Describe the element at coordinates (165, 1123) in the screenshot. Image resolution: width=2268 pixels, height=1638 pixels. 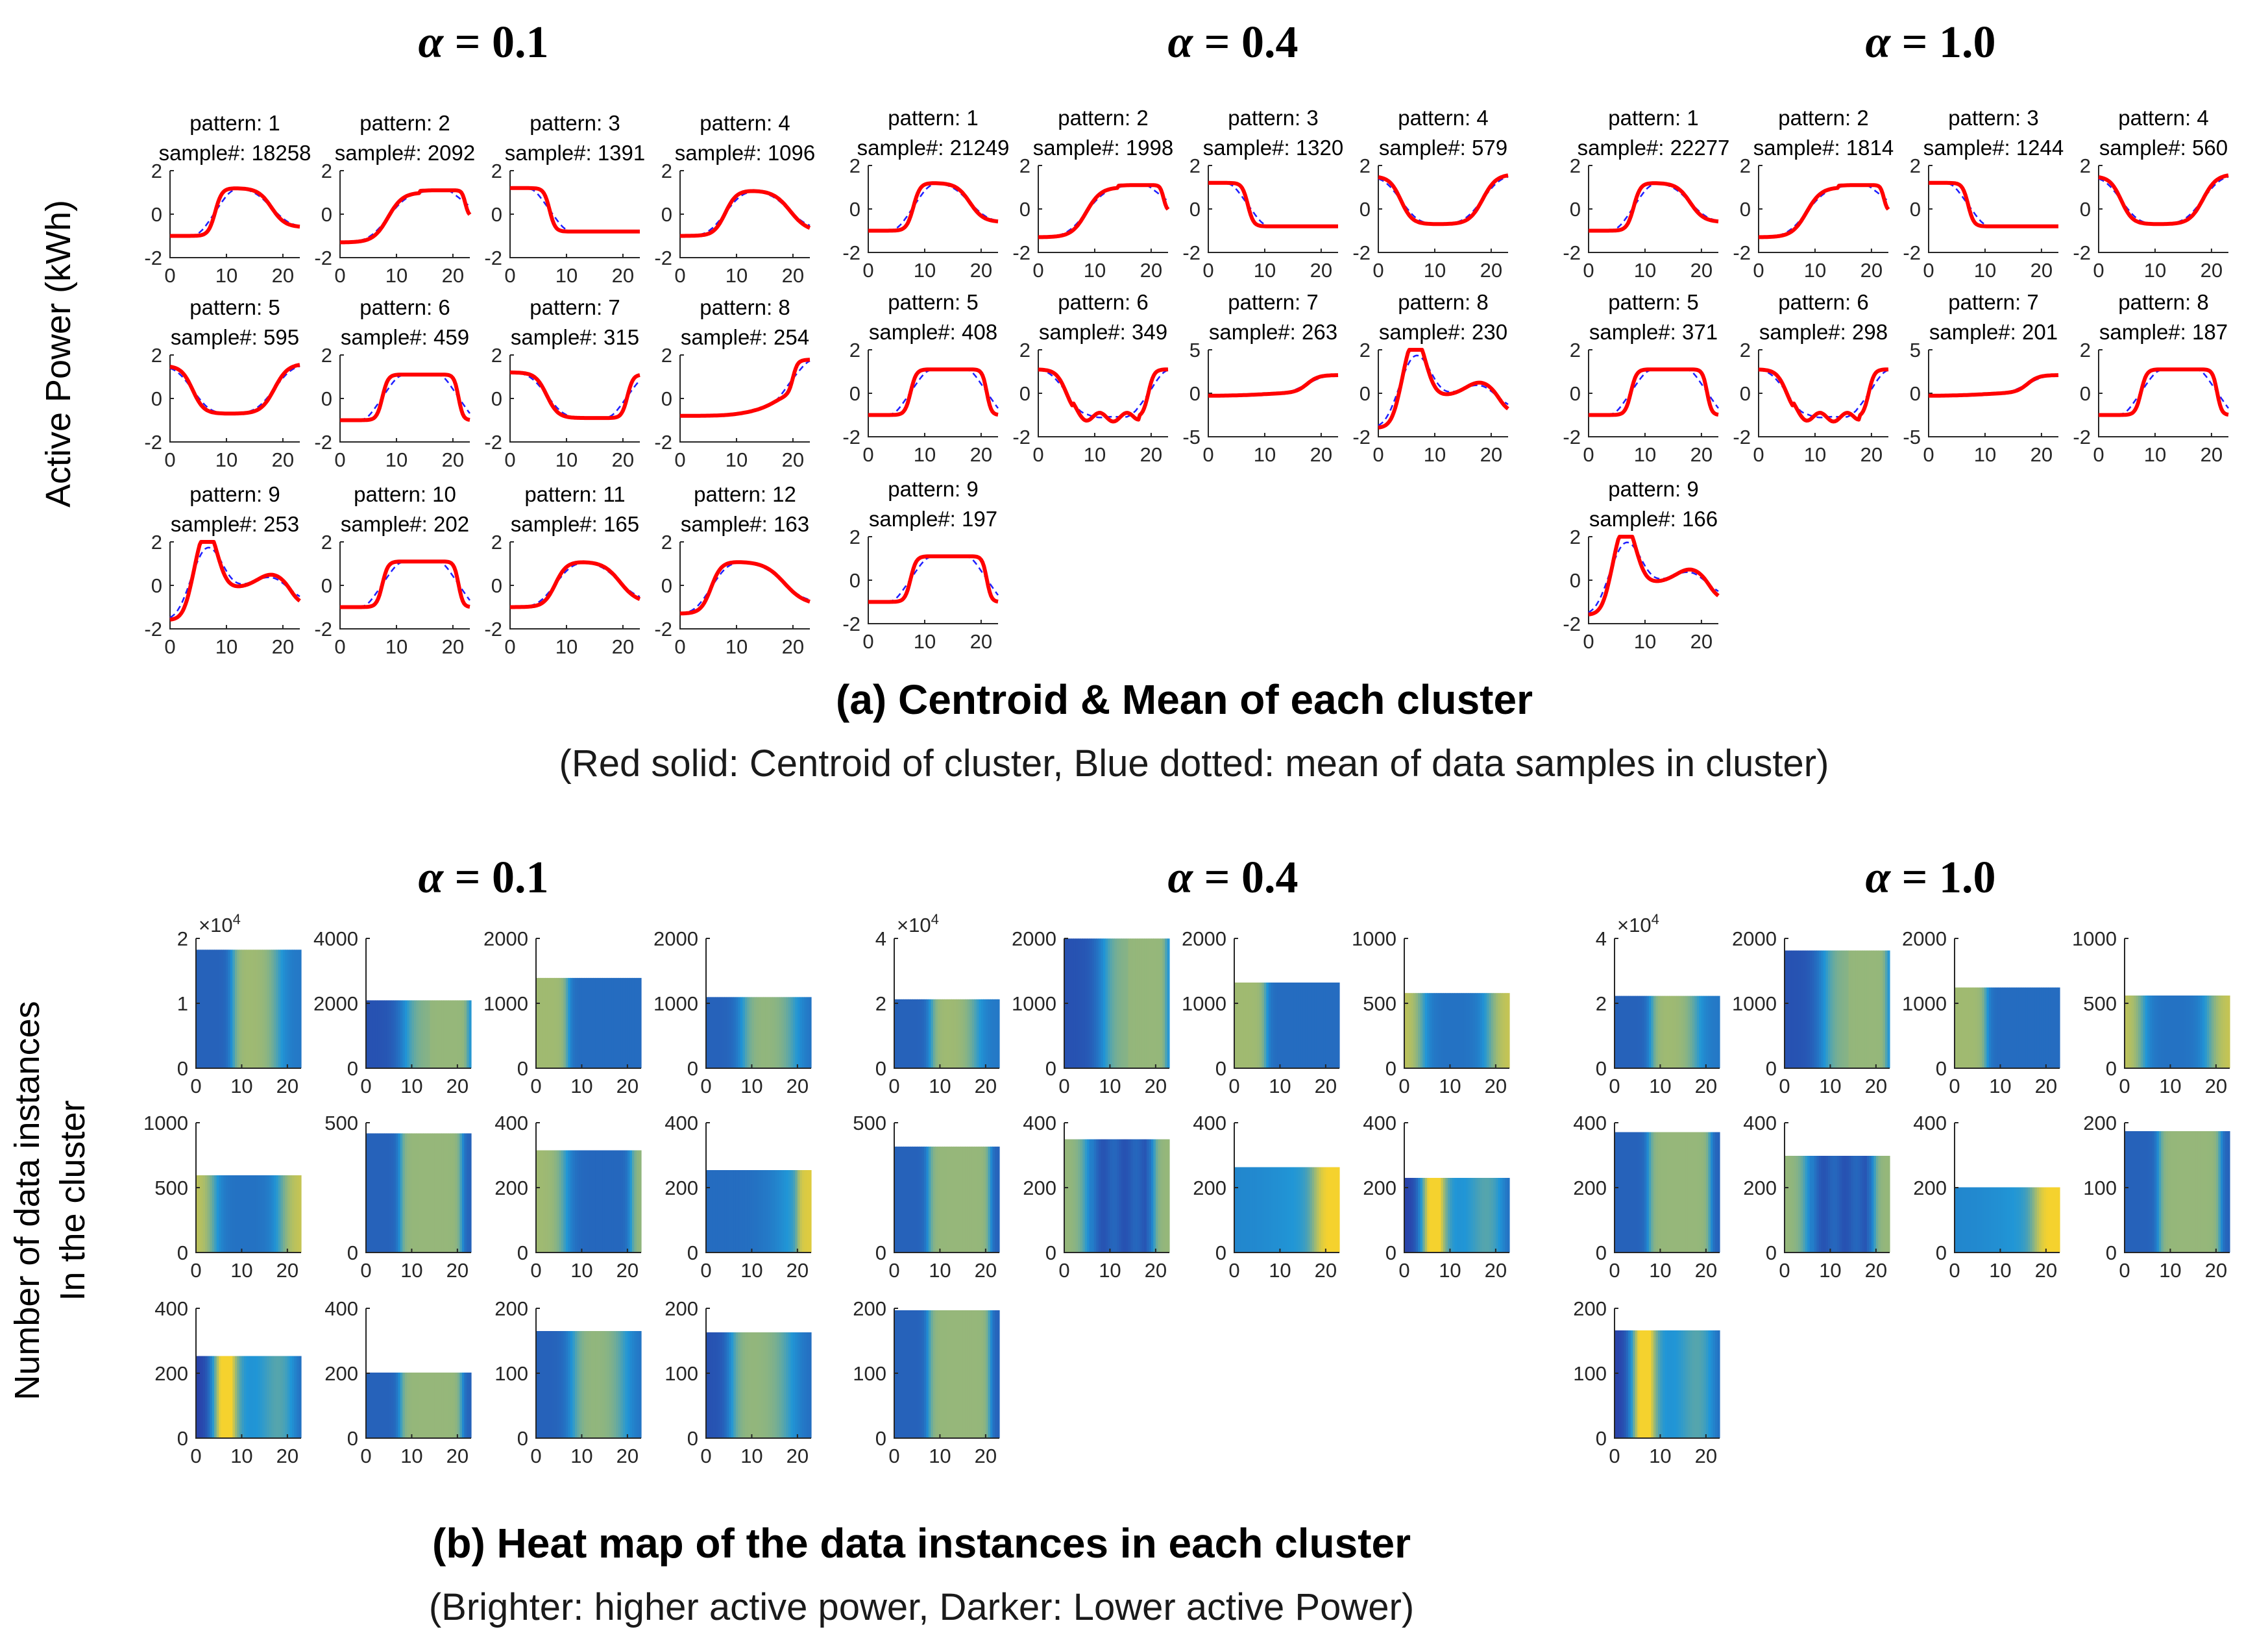
I see `y-tick-label: 1000` at that location.